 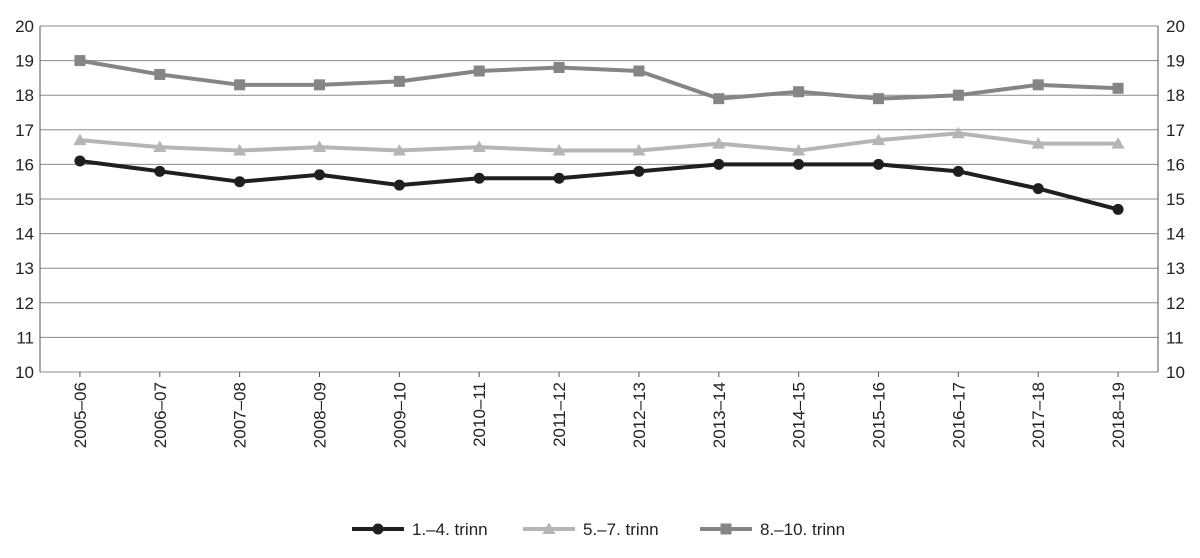 What do you see at coordinates (1118, 415) in the screenshot?
I see `x-tick-label: 2018–19` at bounding box center [1118, 415].